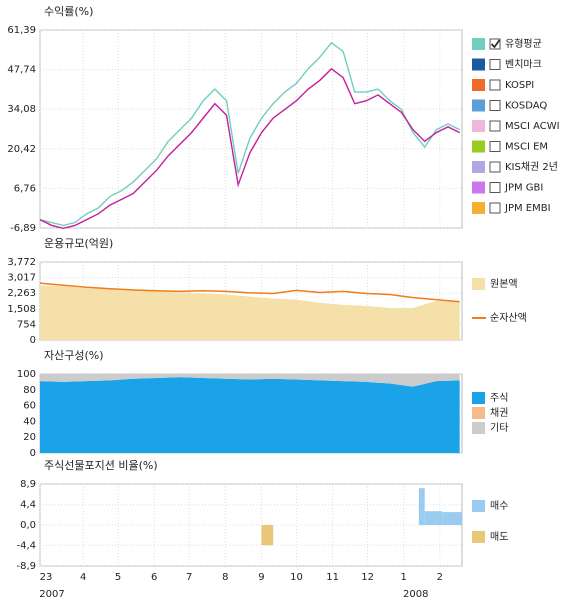 This screenshot has width=571, height=605. What do you see at coordinates (26, 545) in the screenshot?
I see `y-tick-label: -4,4` at bounding box center [26, 545].